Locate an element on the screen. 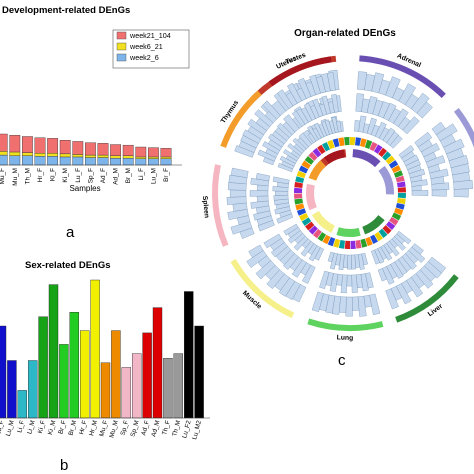 This screenshot has width=474, height=474. tick-label-Hr_F: Hr_F is located at coordinates (40, 175).